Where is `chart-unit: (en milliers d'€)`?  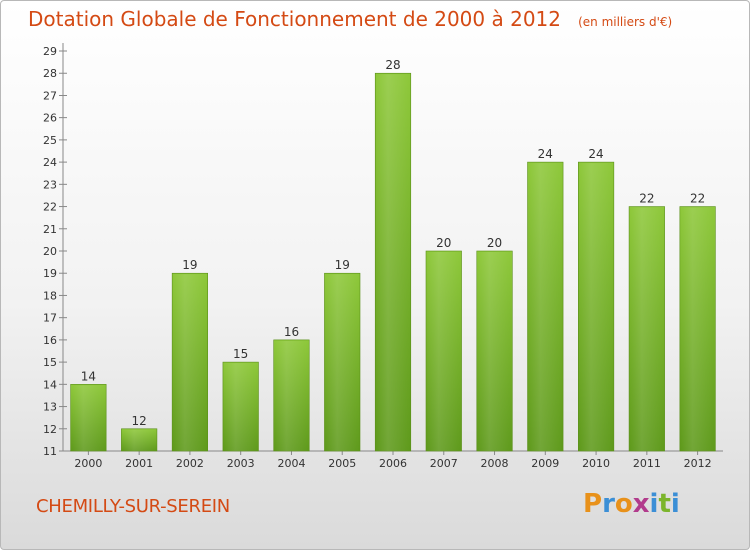 chart-unit: (en milliers d'€) is located at coordinates (625, 22).